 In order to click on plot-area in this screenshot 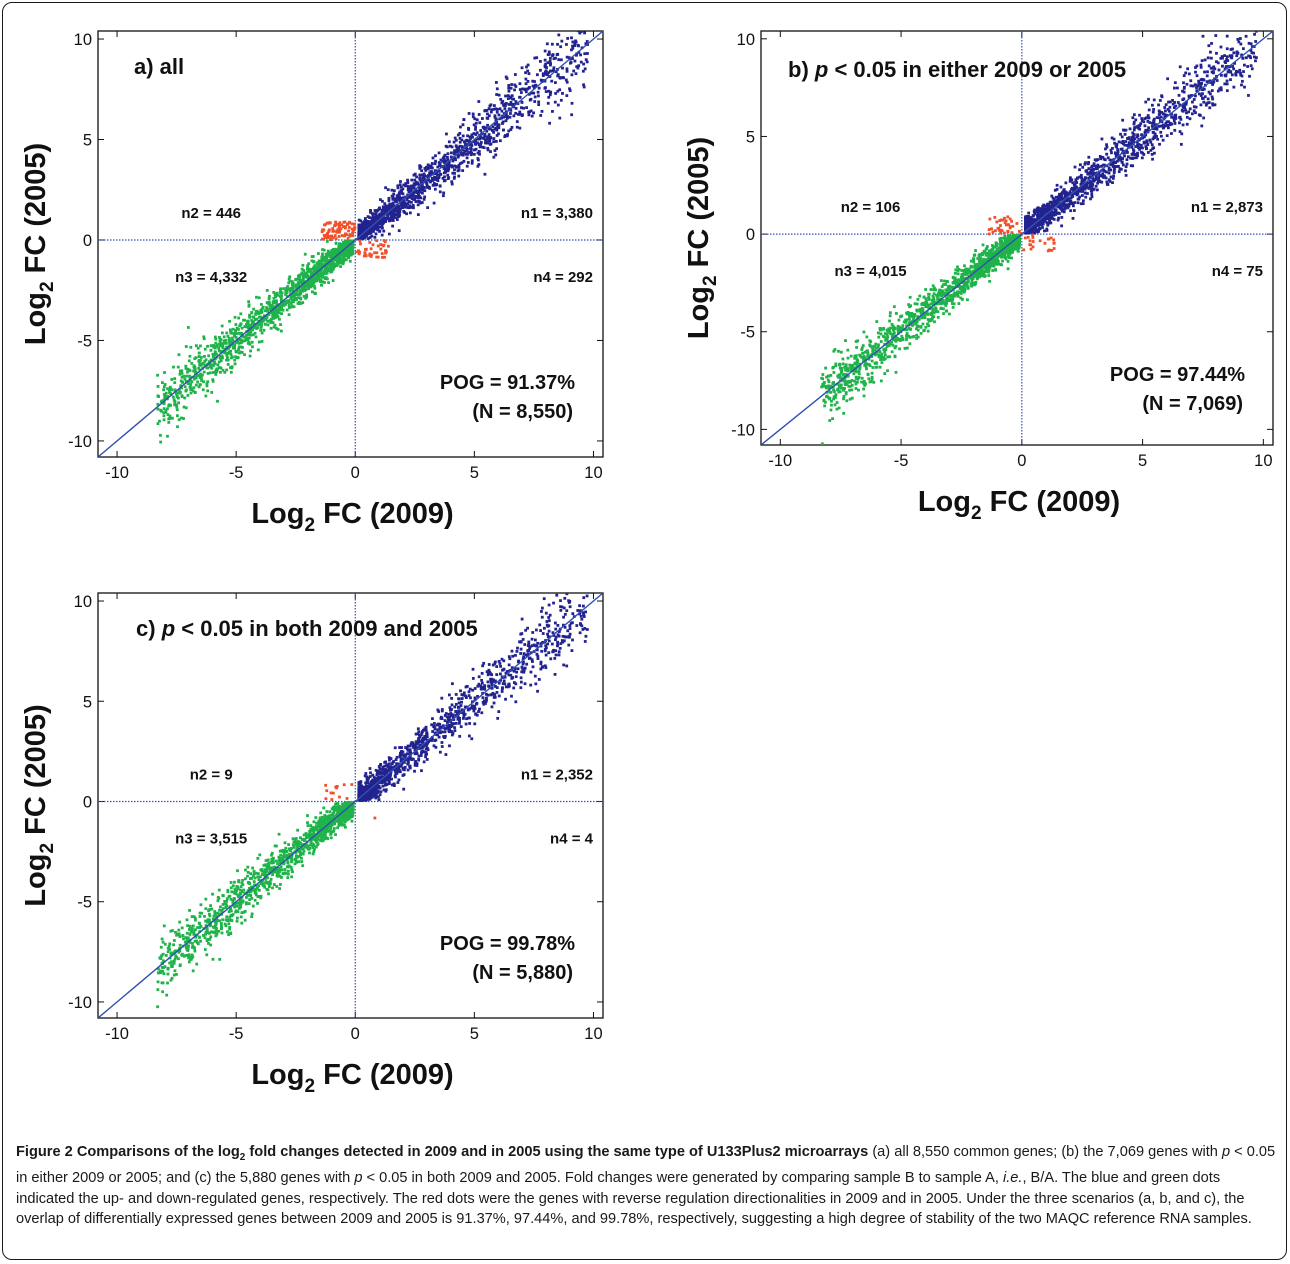, I will do `click(1017, 238)`.